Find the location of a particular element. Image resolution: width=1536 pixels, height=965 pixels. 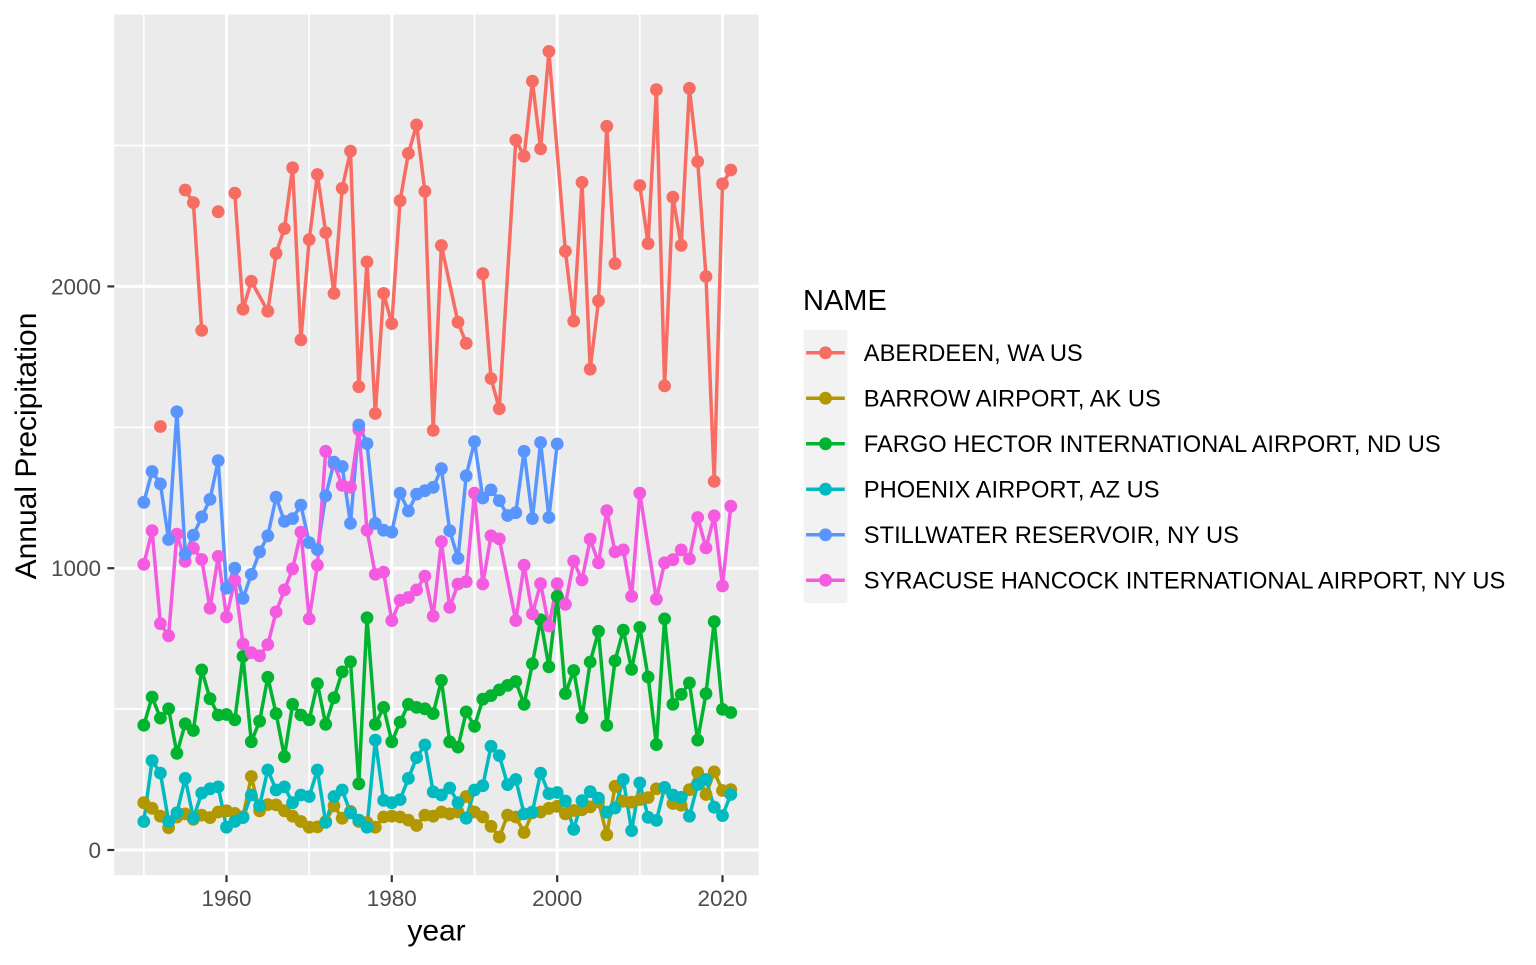

svg-text: 0 is located at coordinates (94, 850).